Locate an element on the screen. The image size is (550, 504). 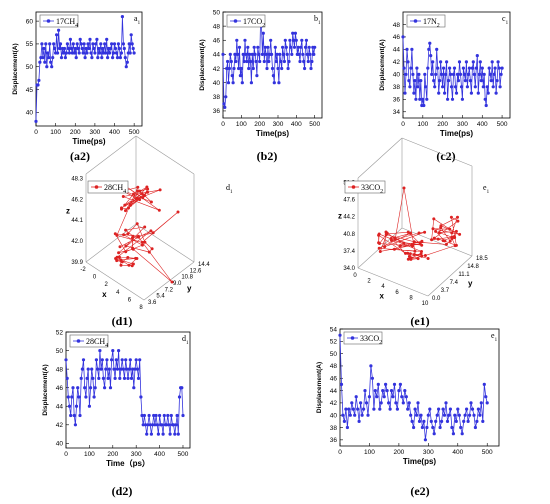
z-tick-label: 37.4 is located at coordinates (349, 252).